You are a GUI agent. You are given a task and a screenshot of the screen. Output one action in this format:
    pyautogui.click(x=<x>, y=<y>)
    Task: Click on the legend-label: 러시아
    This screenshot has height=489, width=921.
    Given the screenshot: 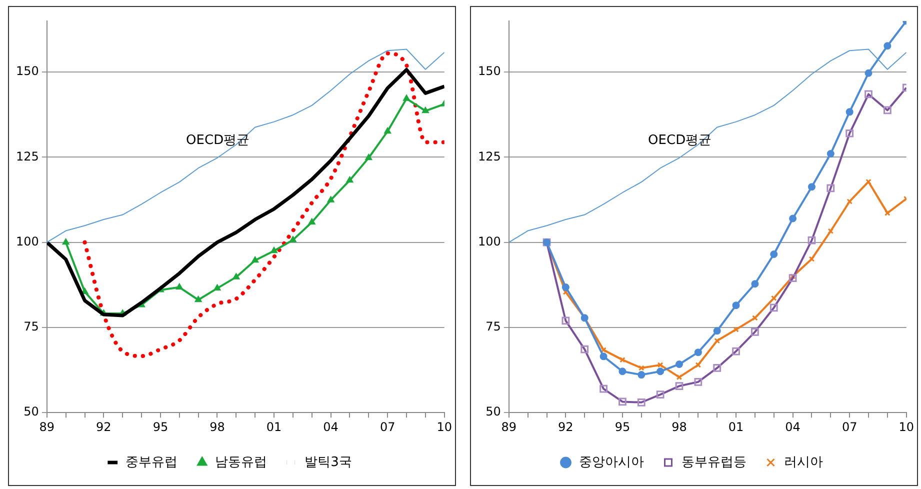 What is the action you would take?
    pyautogui.click(x=803, y=462)
    